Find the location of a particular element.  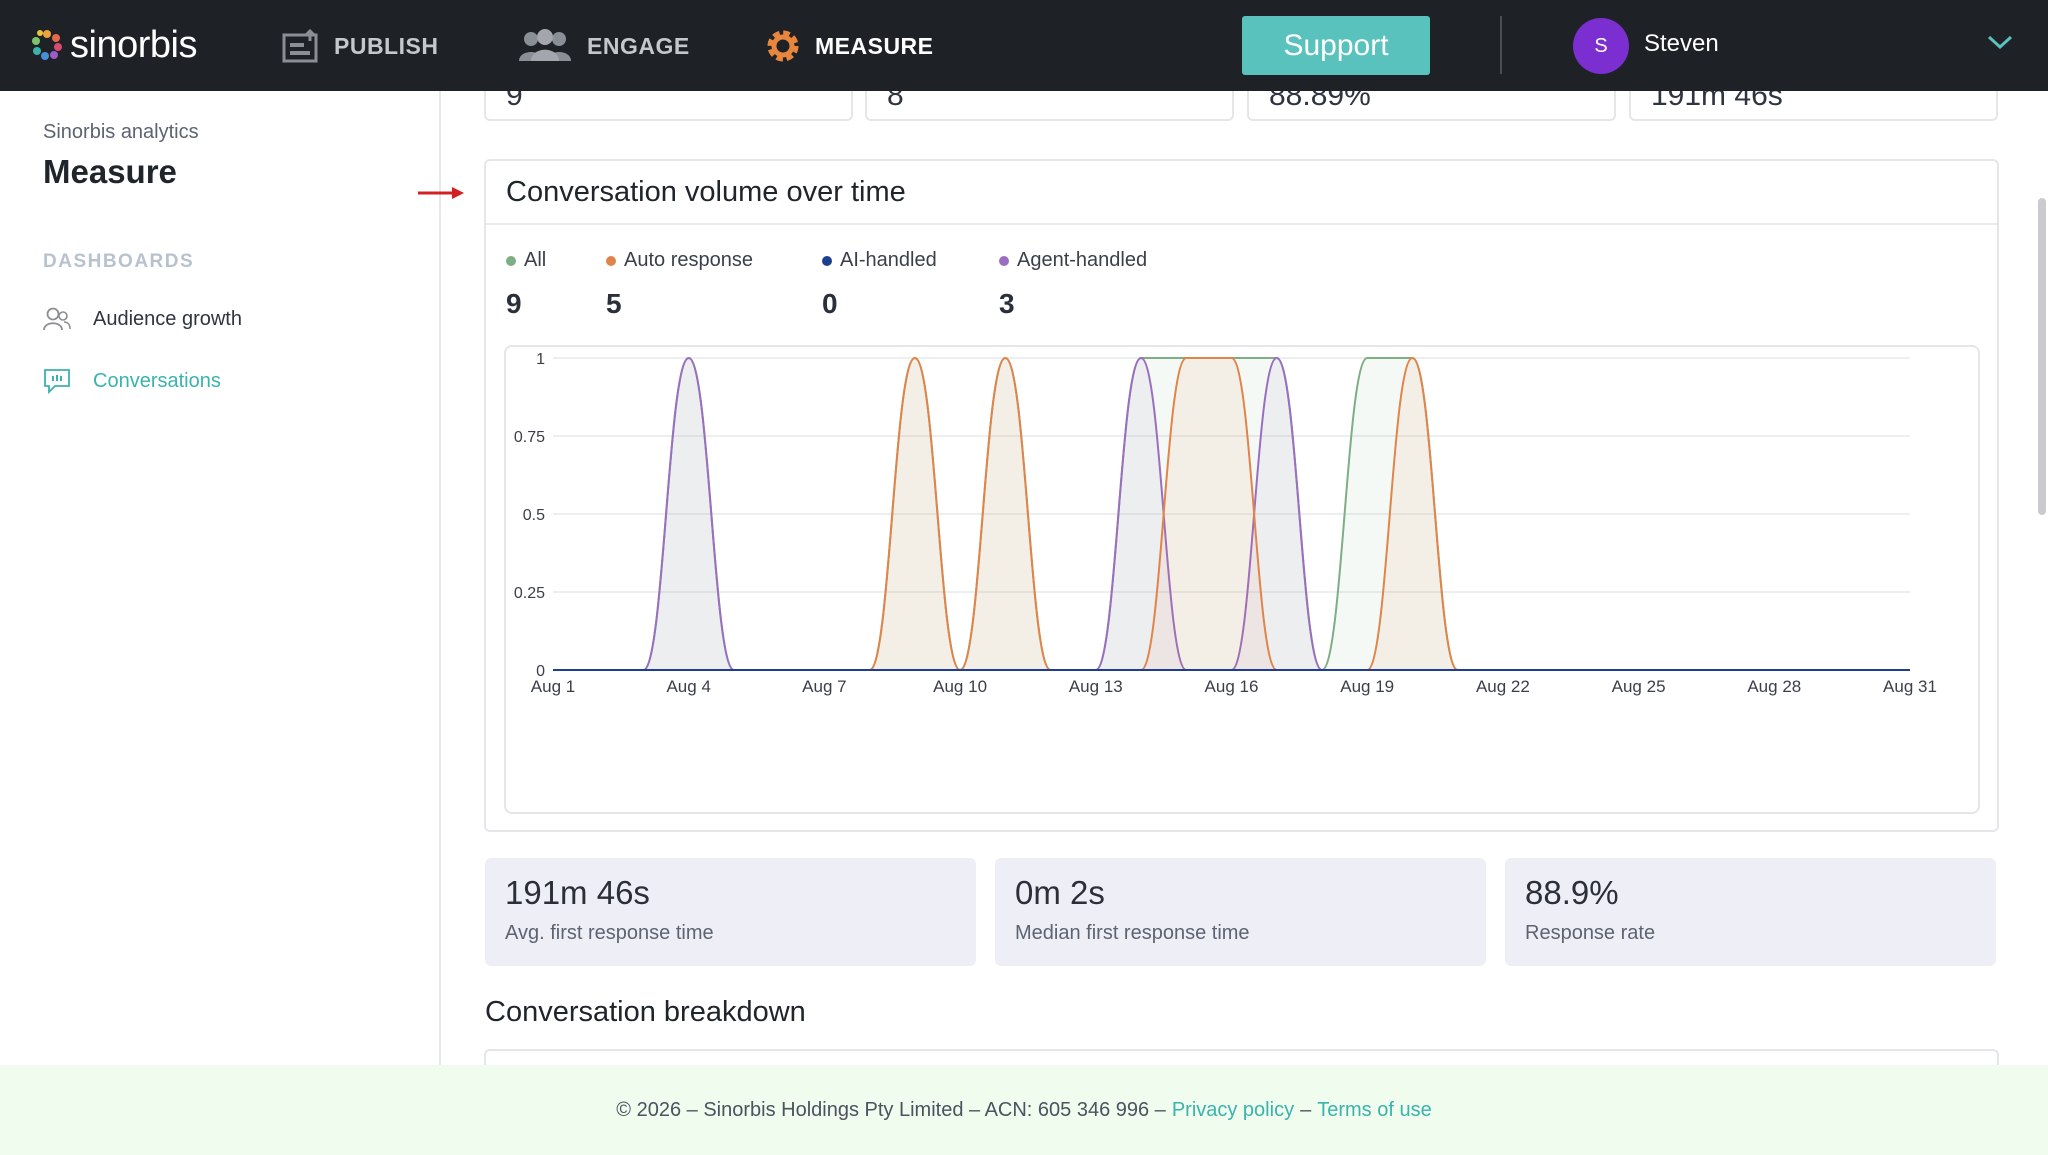

stat-label: Response rate is located at coordinates (1590, 933).